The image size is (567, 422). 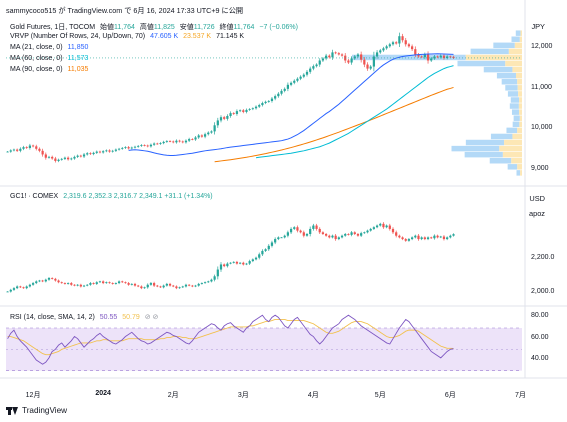 I want to click on rsi-ma-value: 50.79, so click(x=131, y=317).